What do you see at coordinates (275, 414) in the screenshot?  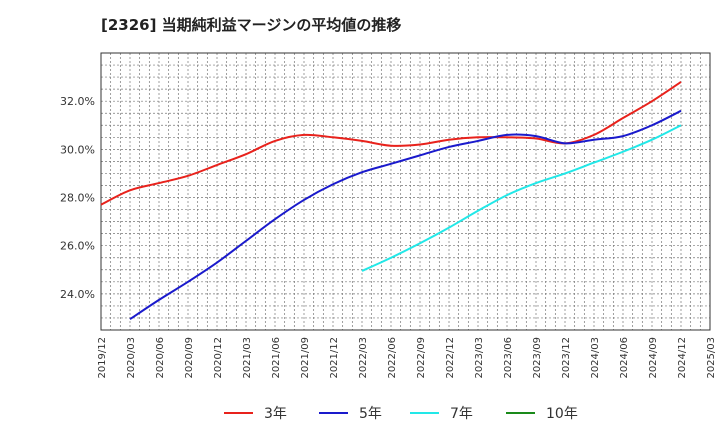 I see `legend-label: 3年` at bounding box center [275, 414].